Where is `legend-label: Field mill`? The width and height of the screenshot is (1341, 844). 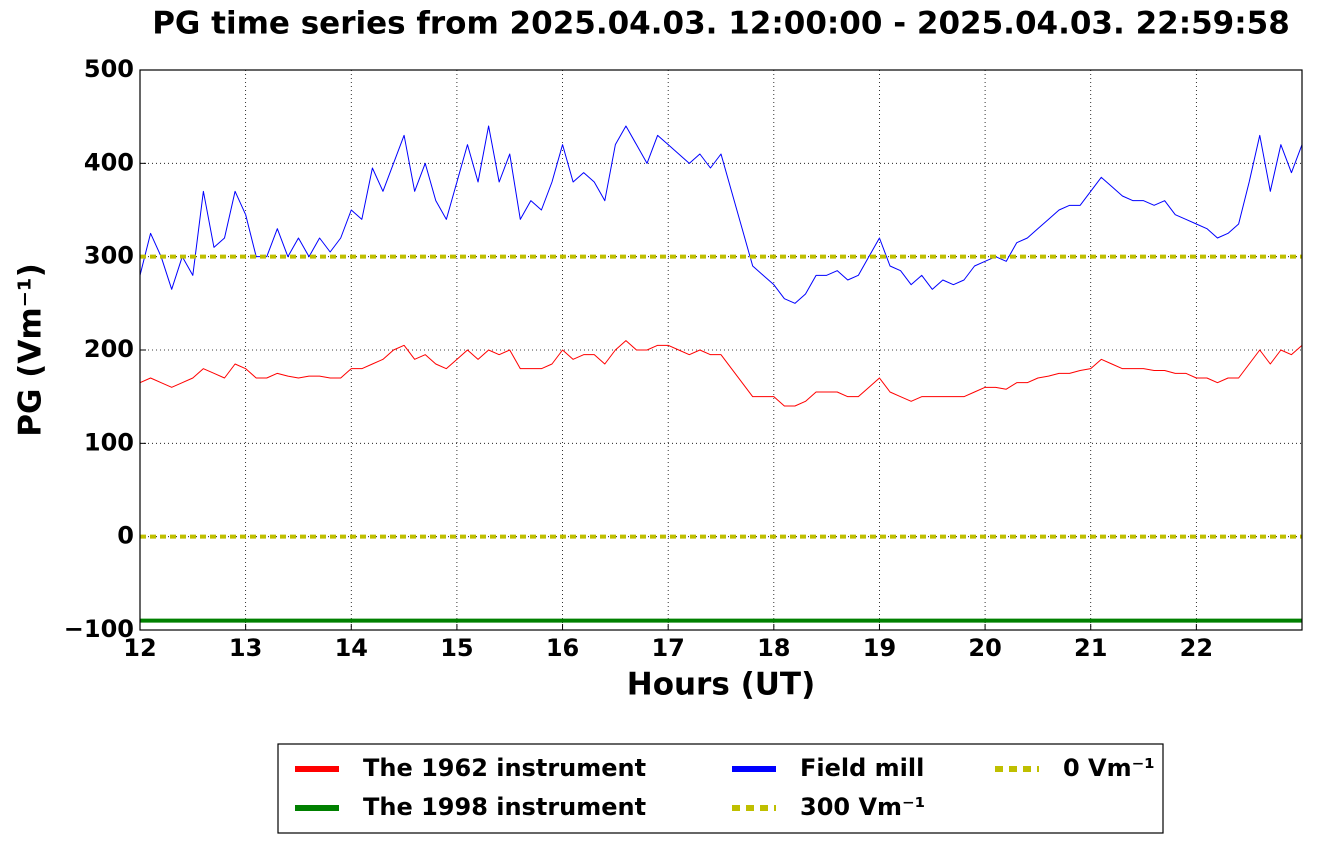 legend-label: Field mill is located at coordinates (862, 768).